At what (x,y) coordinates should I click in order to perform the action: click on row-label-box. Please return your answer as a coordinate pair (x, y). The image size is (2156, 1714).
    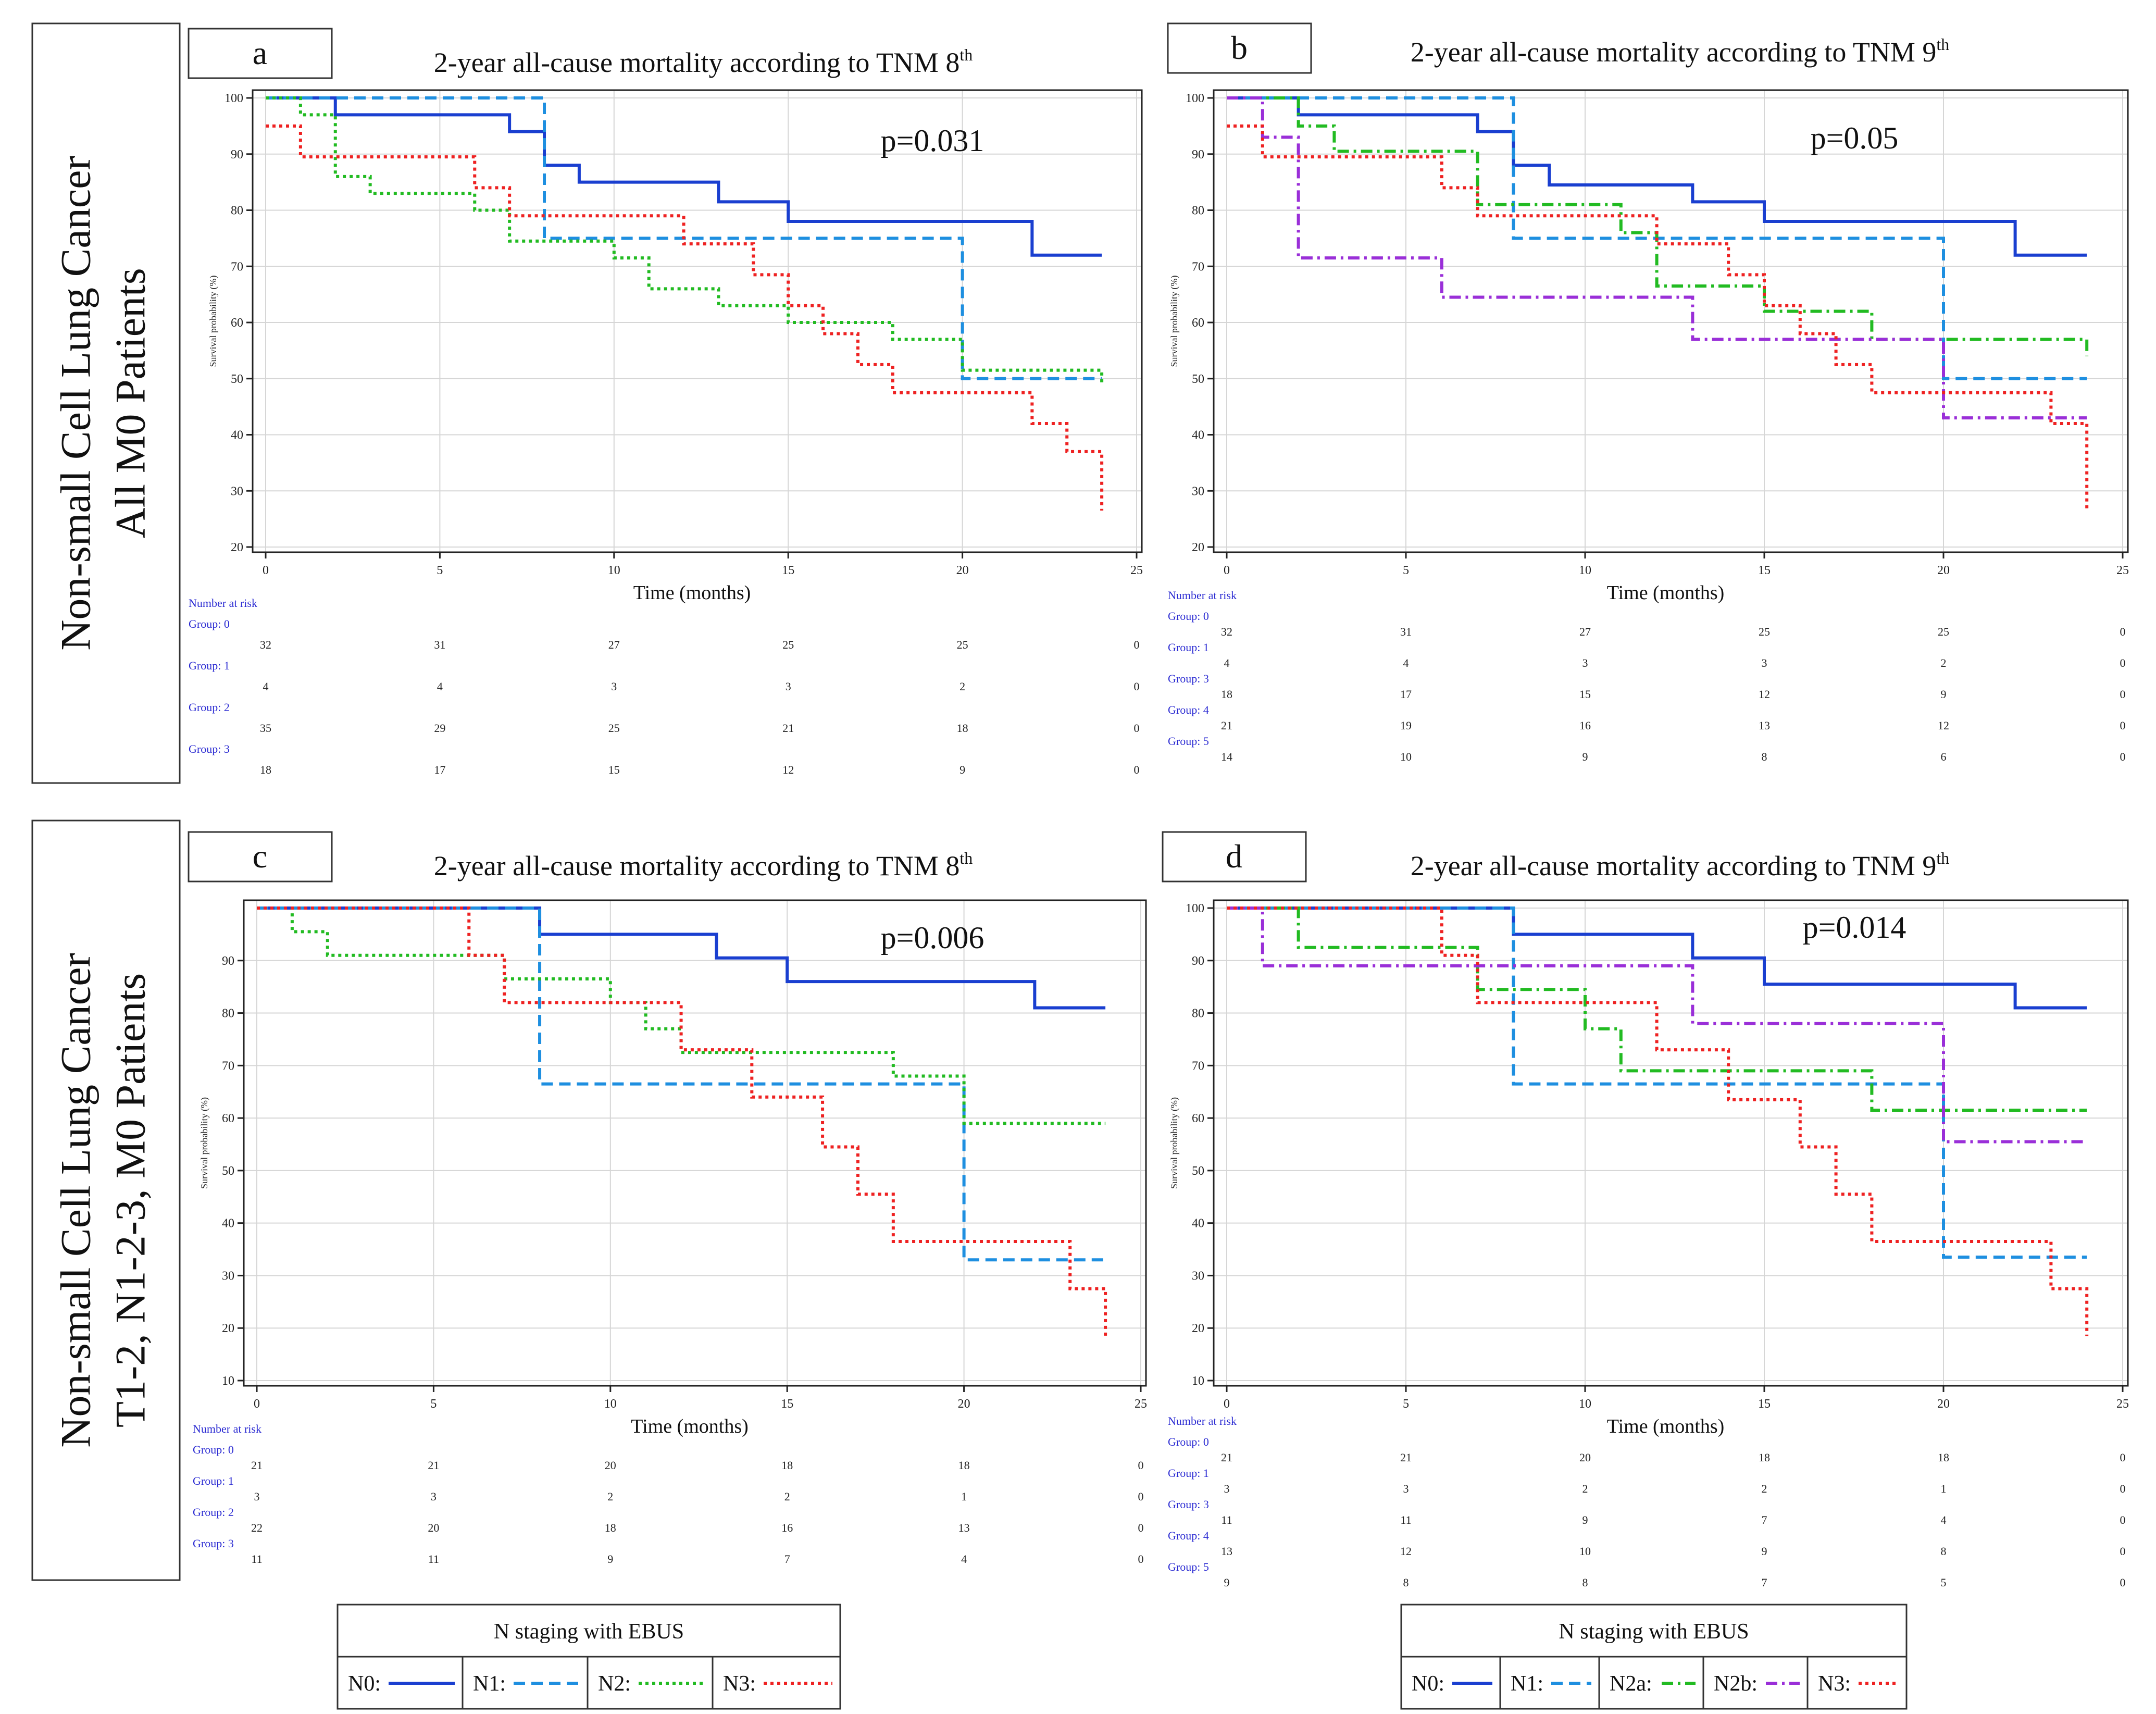
    Looking at the image, I should click on (106, 1200).